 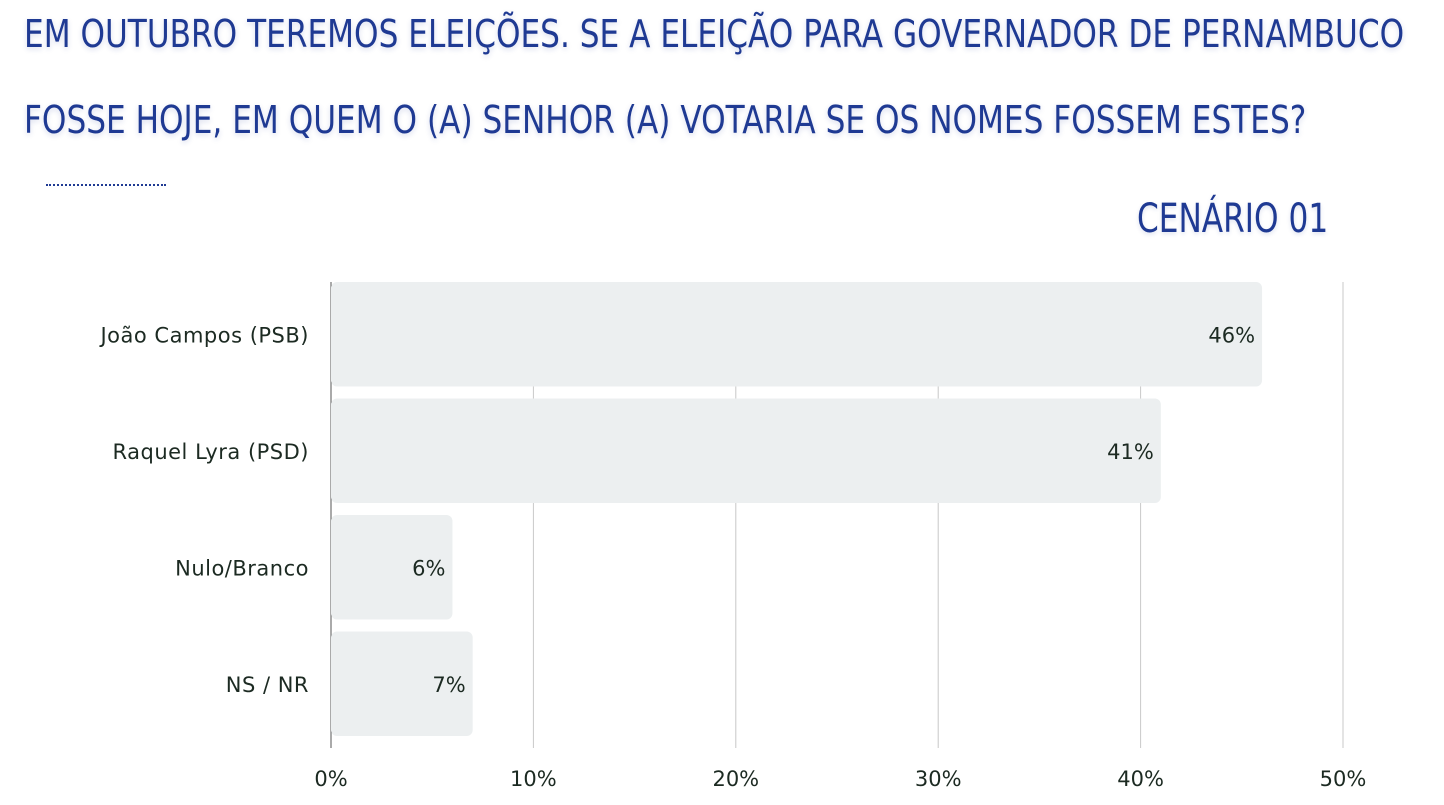 What do you see at coordinates (1231, 335) in the screenshot?
I see `value-label-0: 46%` at bounding box center [1231, 335].